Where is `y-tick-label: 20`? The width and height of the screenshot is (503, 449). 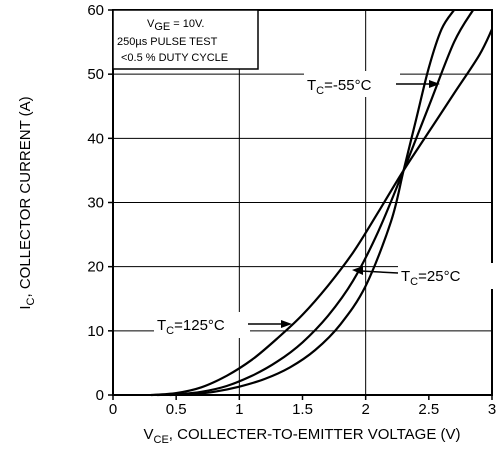
y-tick-label: 20 is located at coordinates (95, 267).